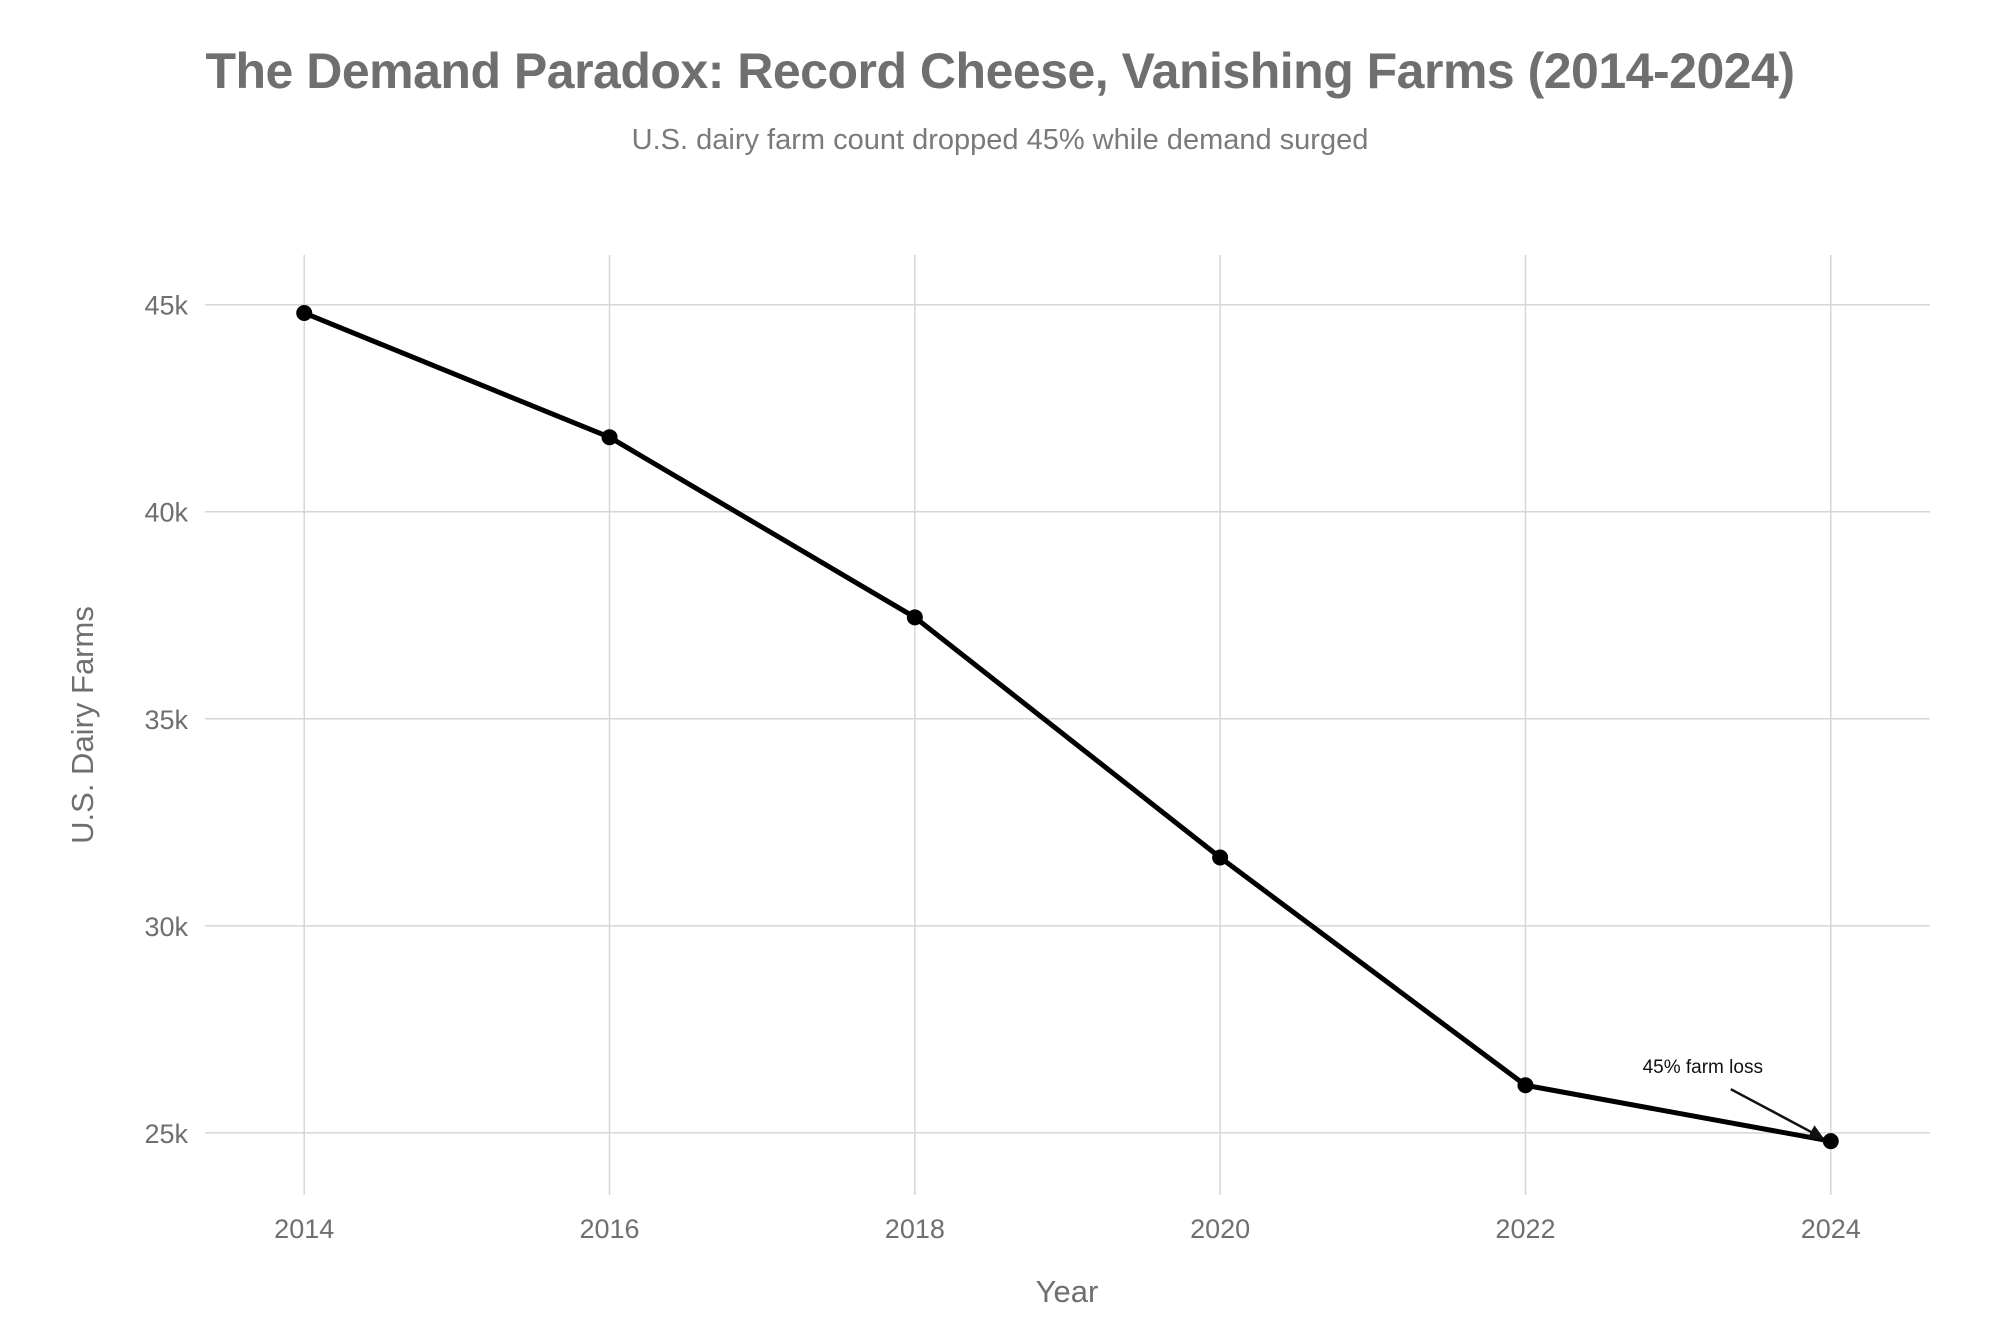 The height and width of the screenshot is (1333, 2000). What do you see at coordinates (82, 725) in the screenshot?
I see `y-axis-title: U.S. Dairy Farms` at bounding box center [82, 725].